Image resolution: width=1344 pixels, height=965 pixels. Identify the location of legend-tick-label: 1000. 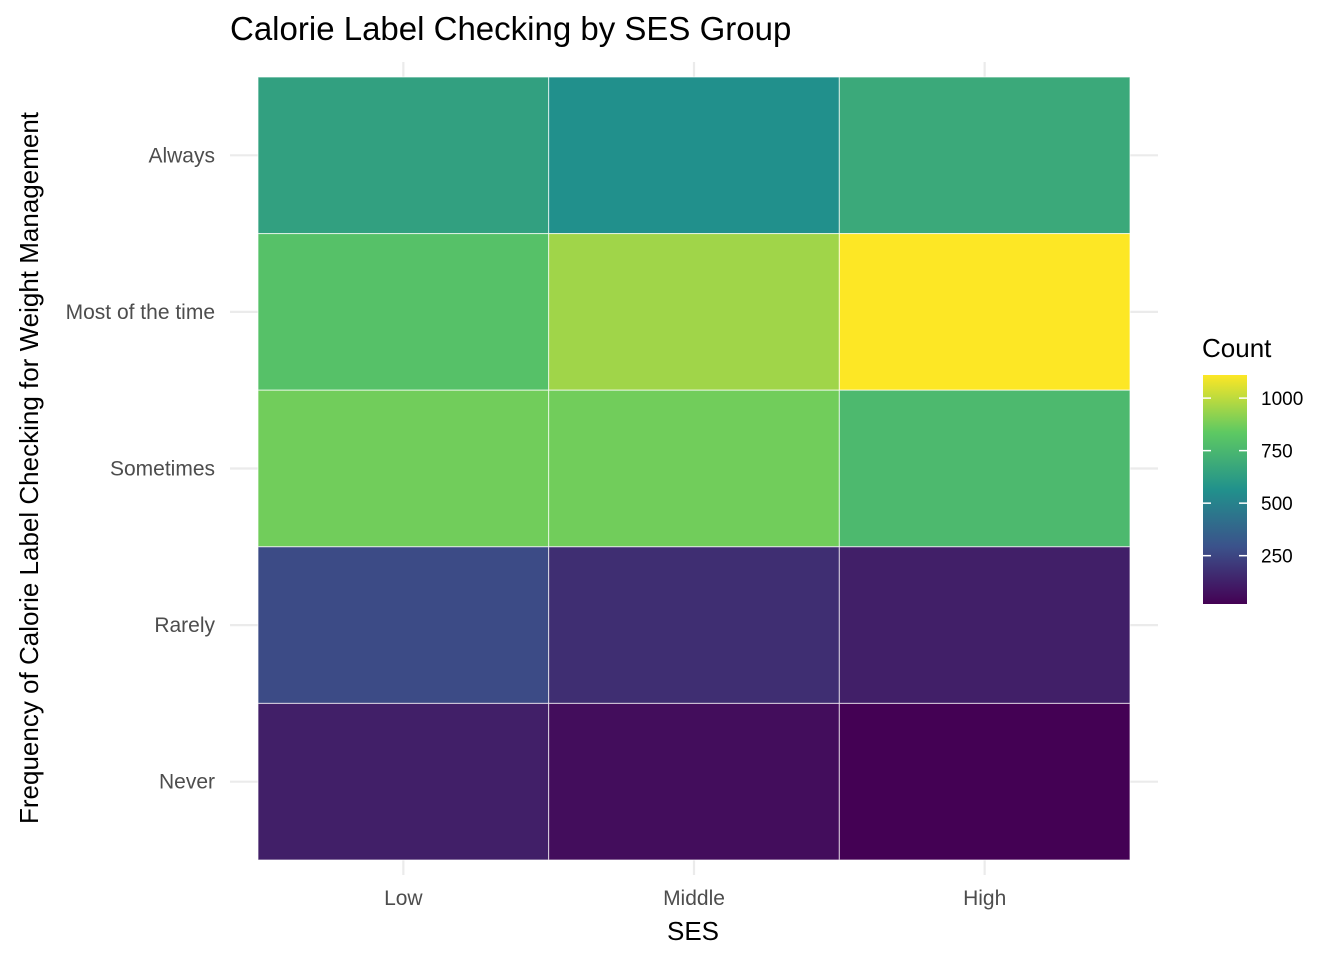
(1282, 399).